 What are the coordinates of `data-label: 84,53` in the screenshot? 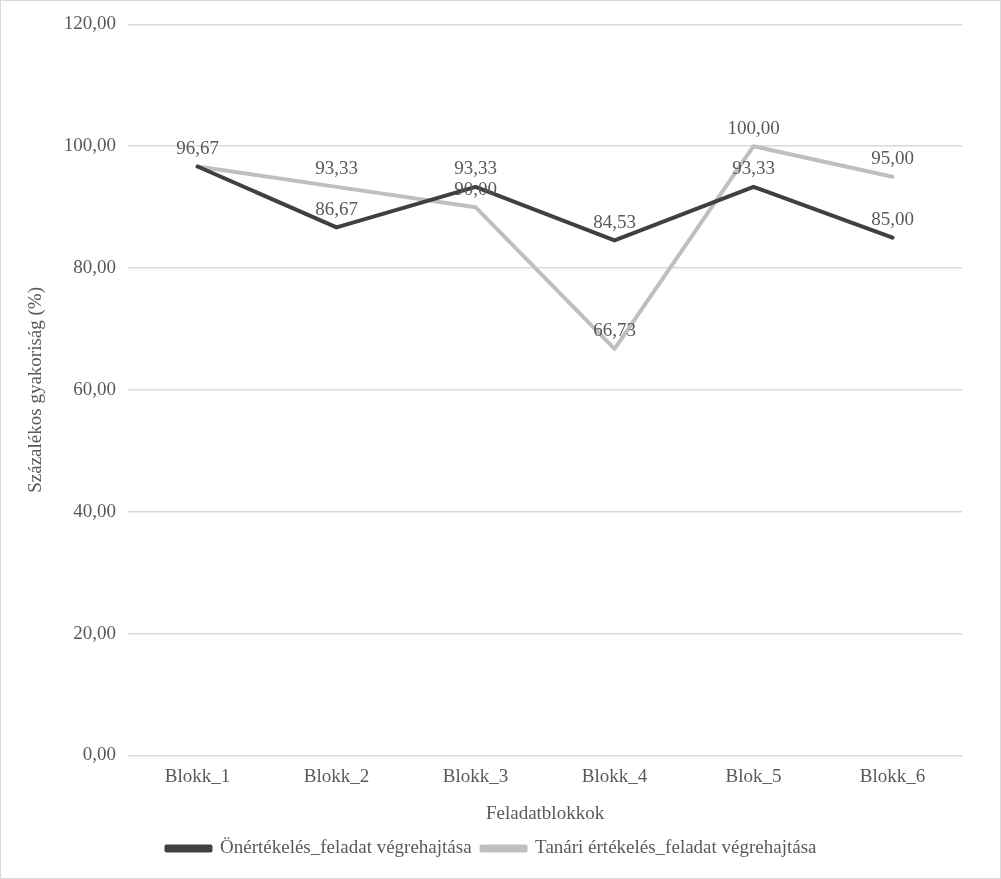 It's located at (614, 221).